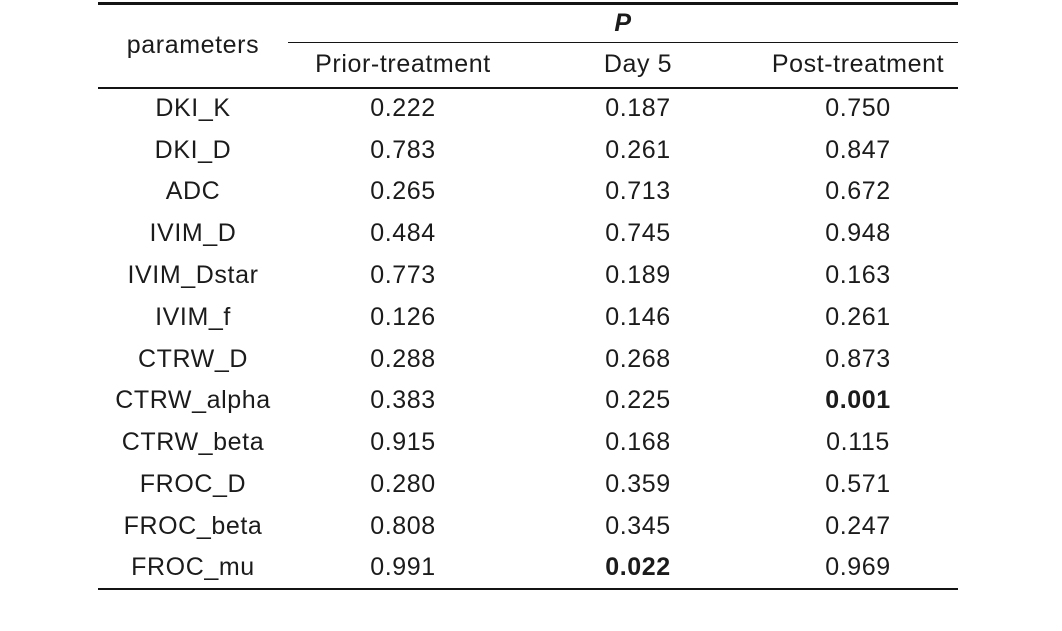  I want to click on value-cell: 0.280, so click(403, 484).